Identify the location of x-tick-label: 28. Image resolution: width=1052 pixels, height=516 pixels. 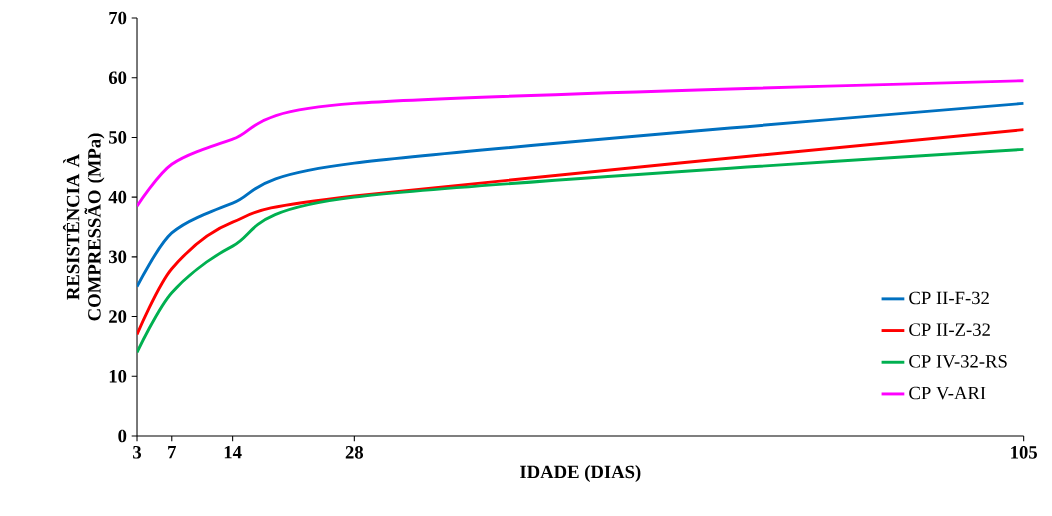
(354, 452).